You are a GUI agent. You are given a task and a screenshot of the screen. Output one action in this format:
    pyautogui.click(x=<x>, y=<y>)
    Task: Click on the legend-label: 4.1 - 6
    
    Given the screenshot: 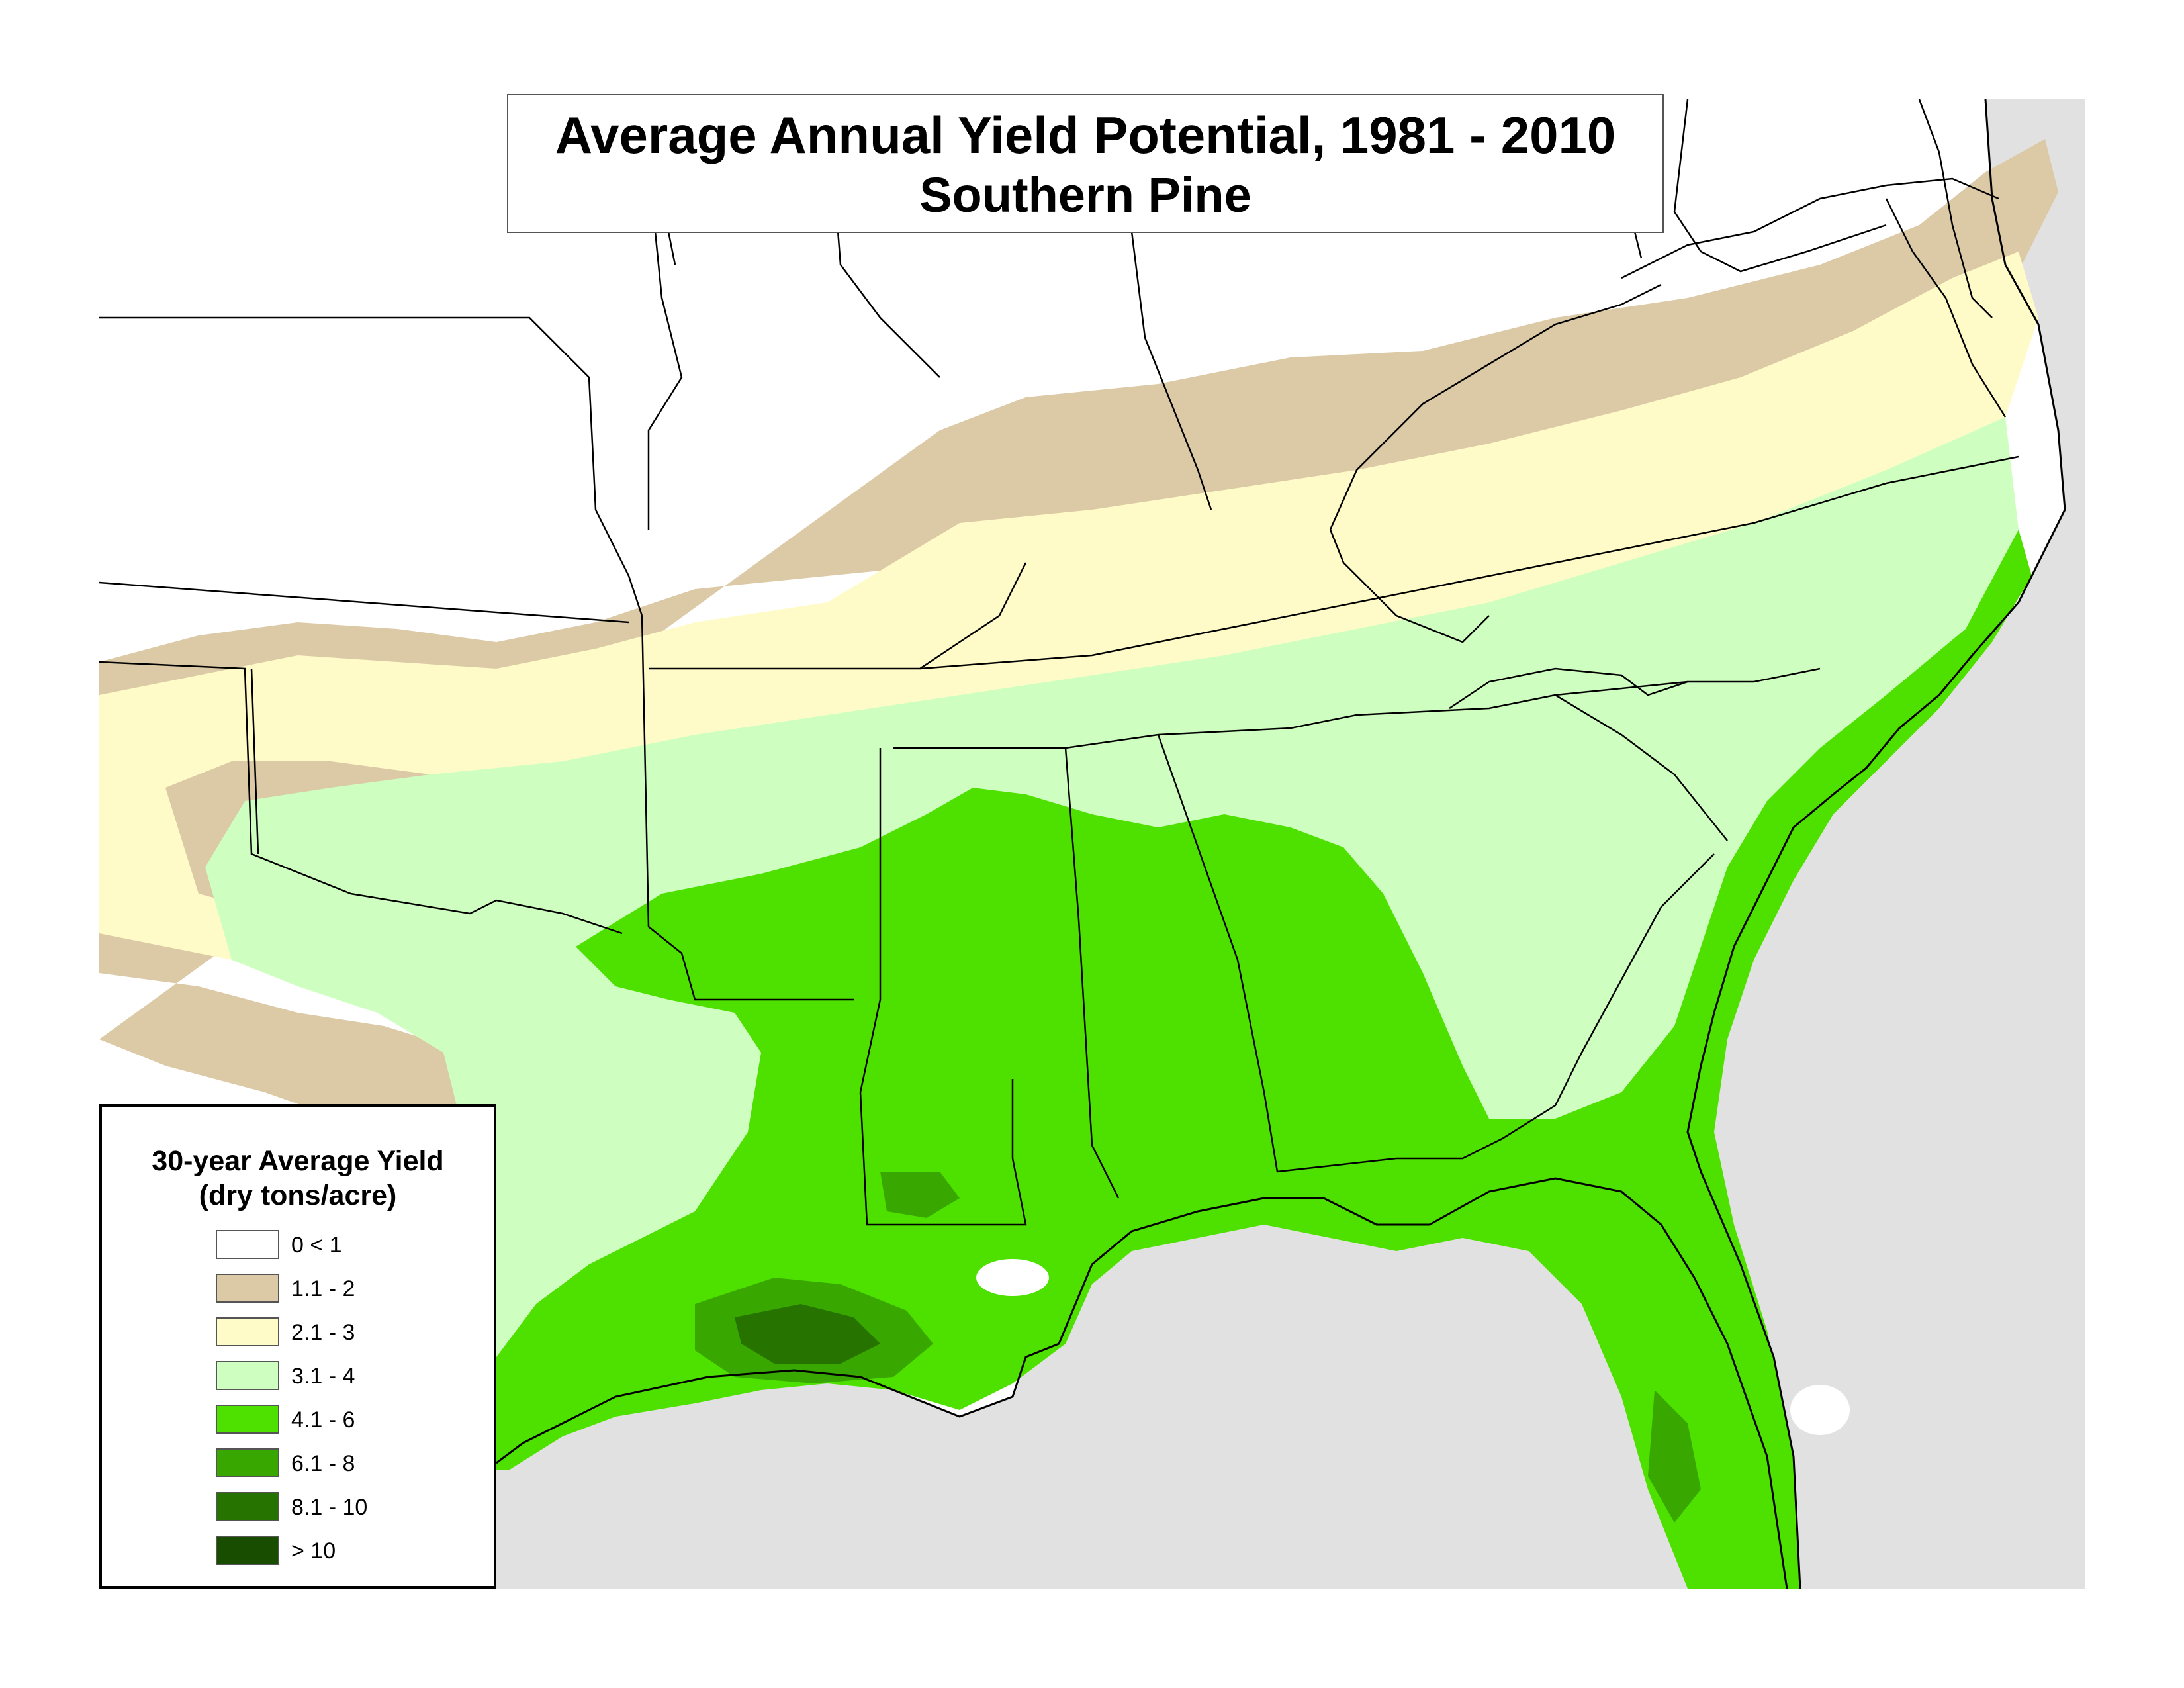 What is the action you would take?
    pyautogui.click(x=323, y=1419)
    